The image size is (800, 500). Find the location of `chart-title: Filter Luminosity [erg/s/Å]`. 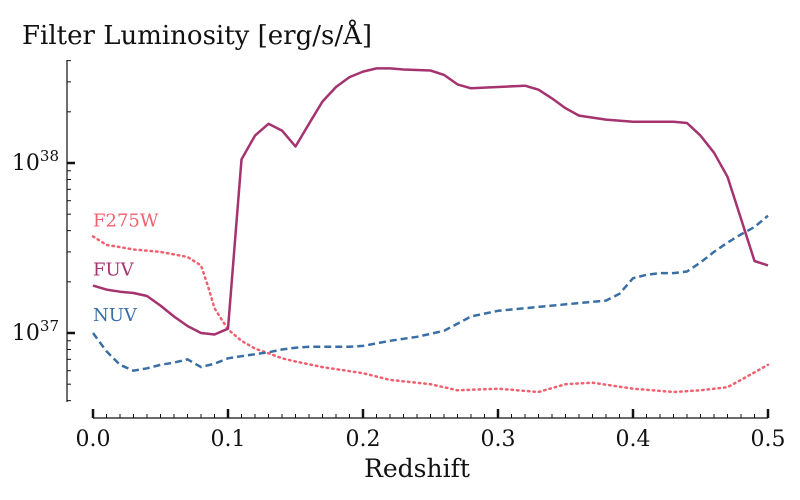

chart-title: Filter Luminosity [erg/s/Å] is located at coordinates (197, 35).